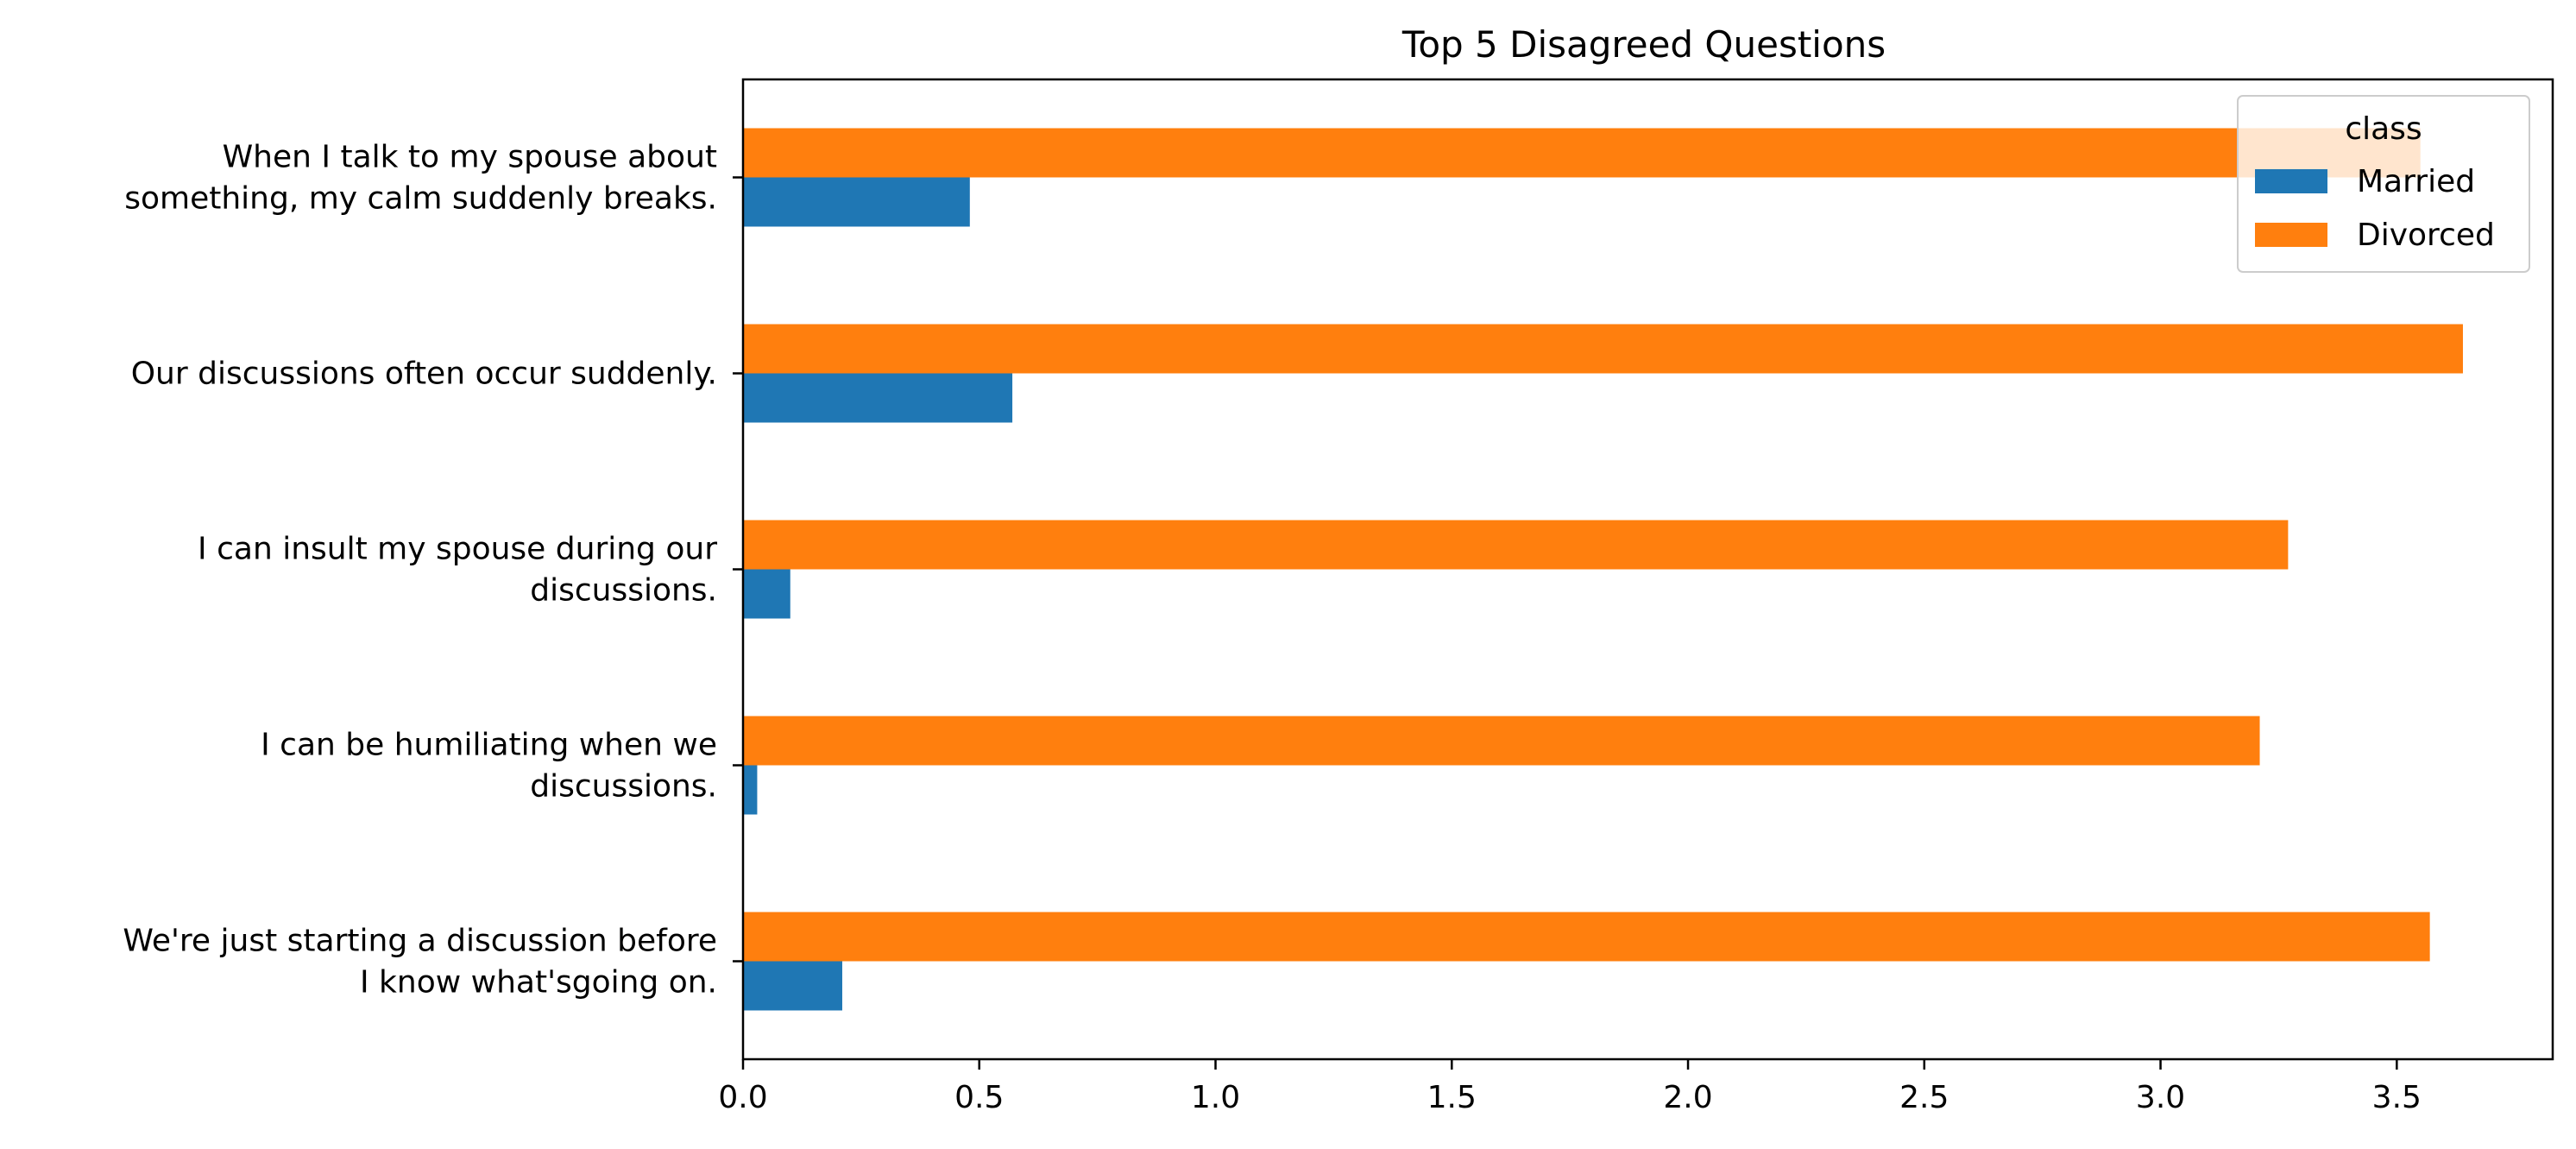 This screenshot has width=2576, height=1149. What do you see at coordinates (1924, 1097) in the screenshot?
I see `x-tick-label-5: 2.5` at bounding box center [1924, 1097].